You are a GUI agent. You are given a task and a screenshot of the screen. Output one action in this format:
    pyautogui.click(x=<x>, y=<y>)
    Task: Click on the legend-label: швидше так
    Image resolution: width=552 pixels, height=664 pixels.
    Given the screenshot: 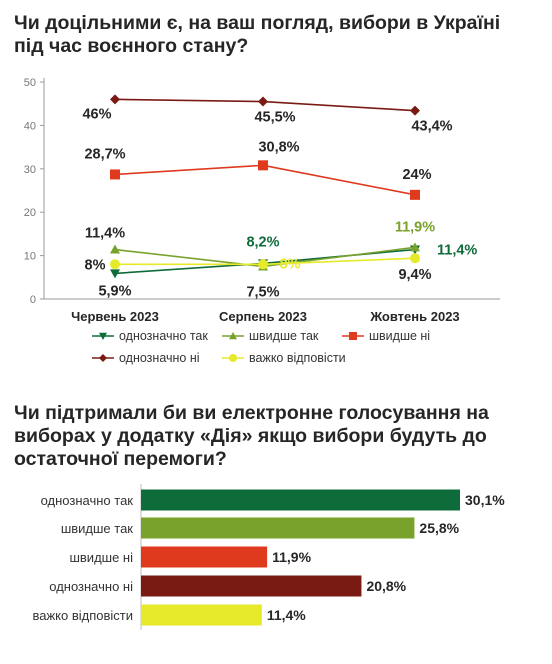 What is the action you would take?
    pyautogui.click(x=284, y=336)
    